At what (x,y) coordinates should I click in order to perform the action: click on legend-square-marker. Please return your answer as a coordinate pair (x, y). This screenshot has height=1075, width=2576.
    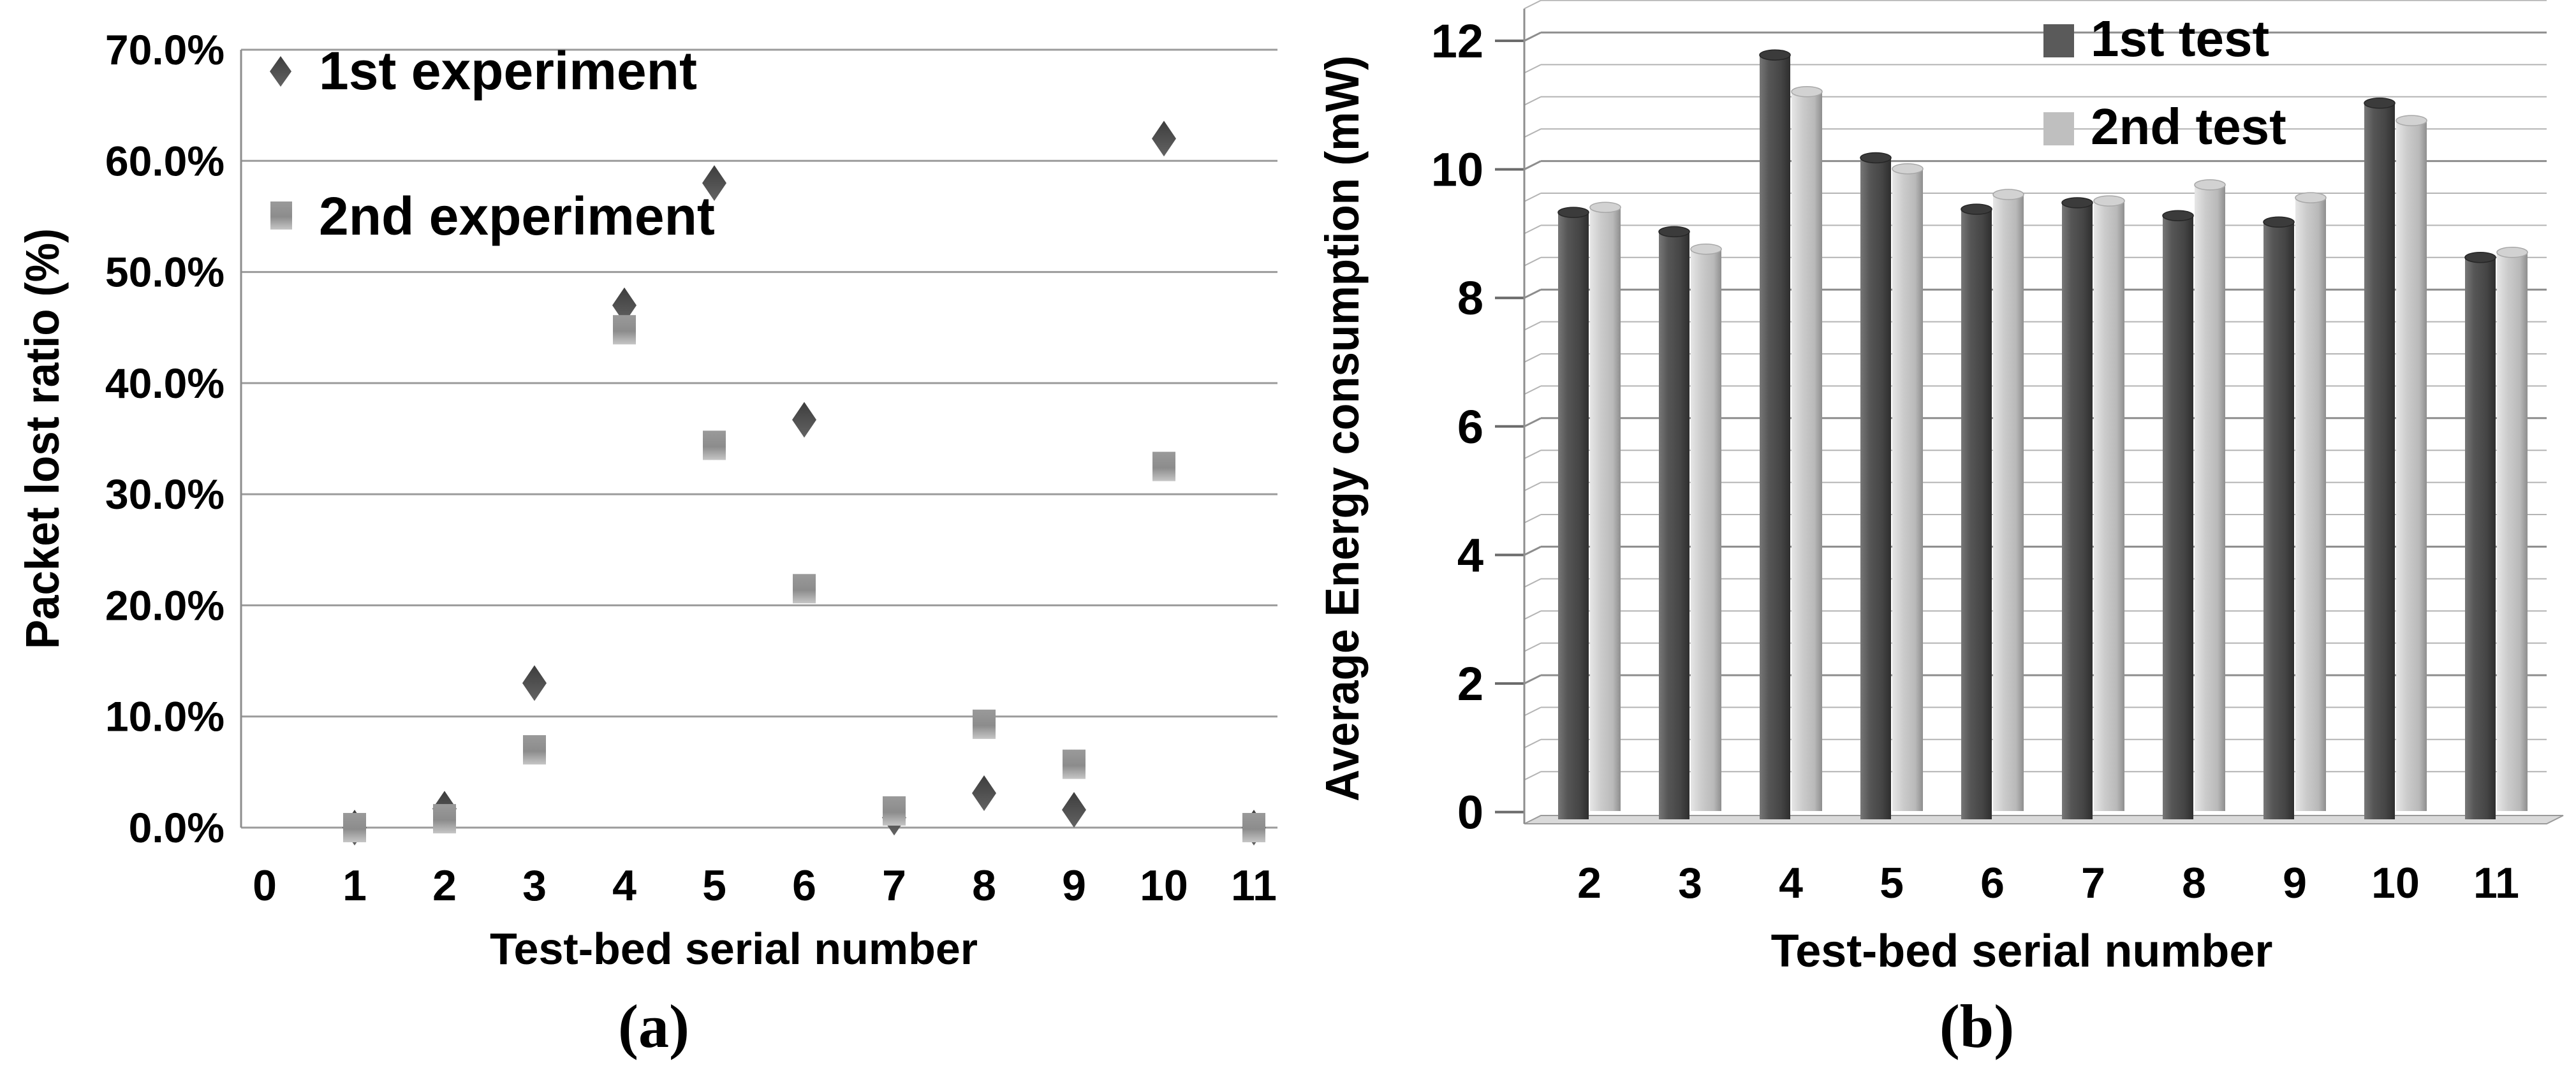
    Looking at the image, I should click on (281, 215).